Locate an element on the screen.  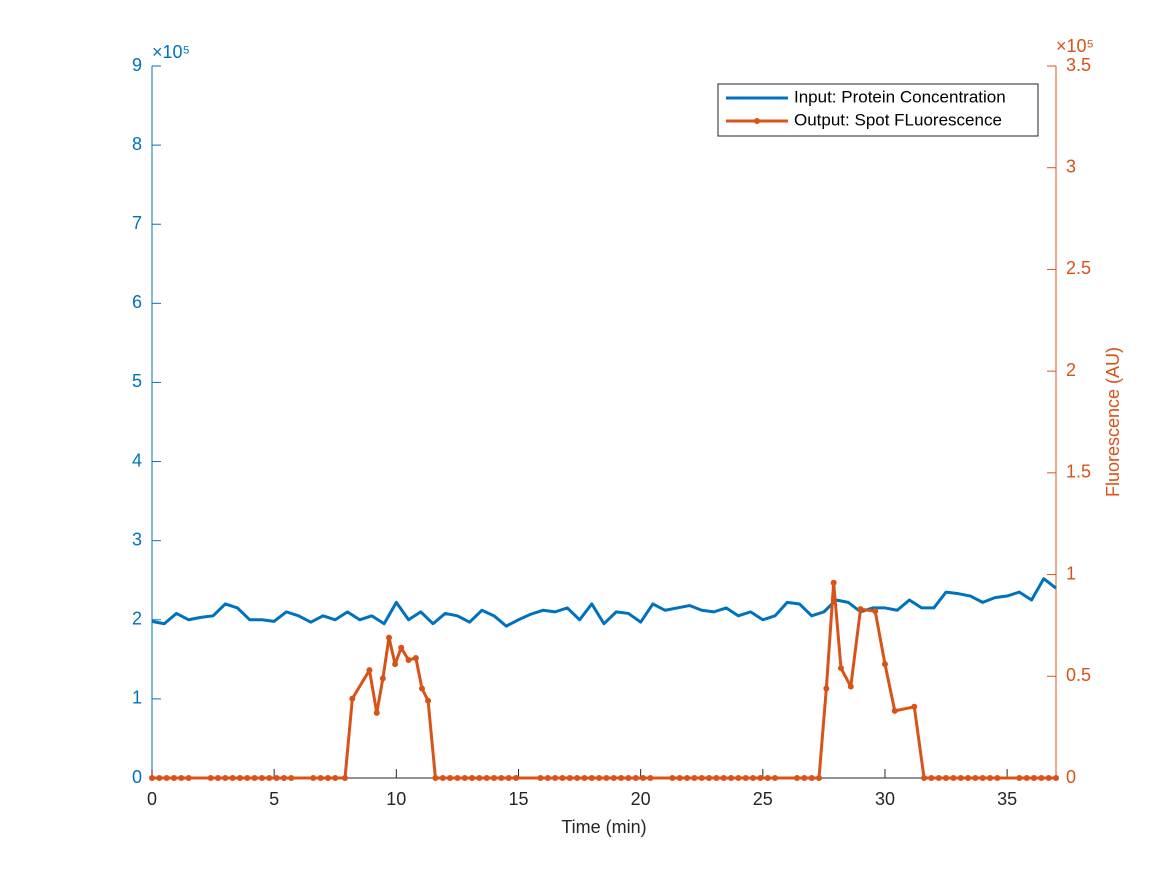
y2-tick-label: 0 is located at coordinates (1071, 777).